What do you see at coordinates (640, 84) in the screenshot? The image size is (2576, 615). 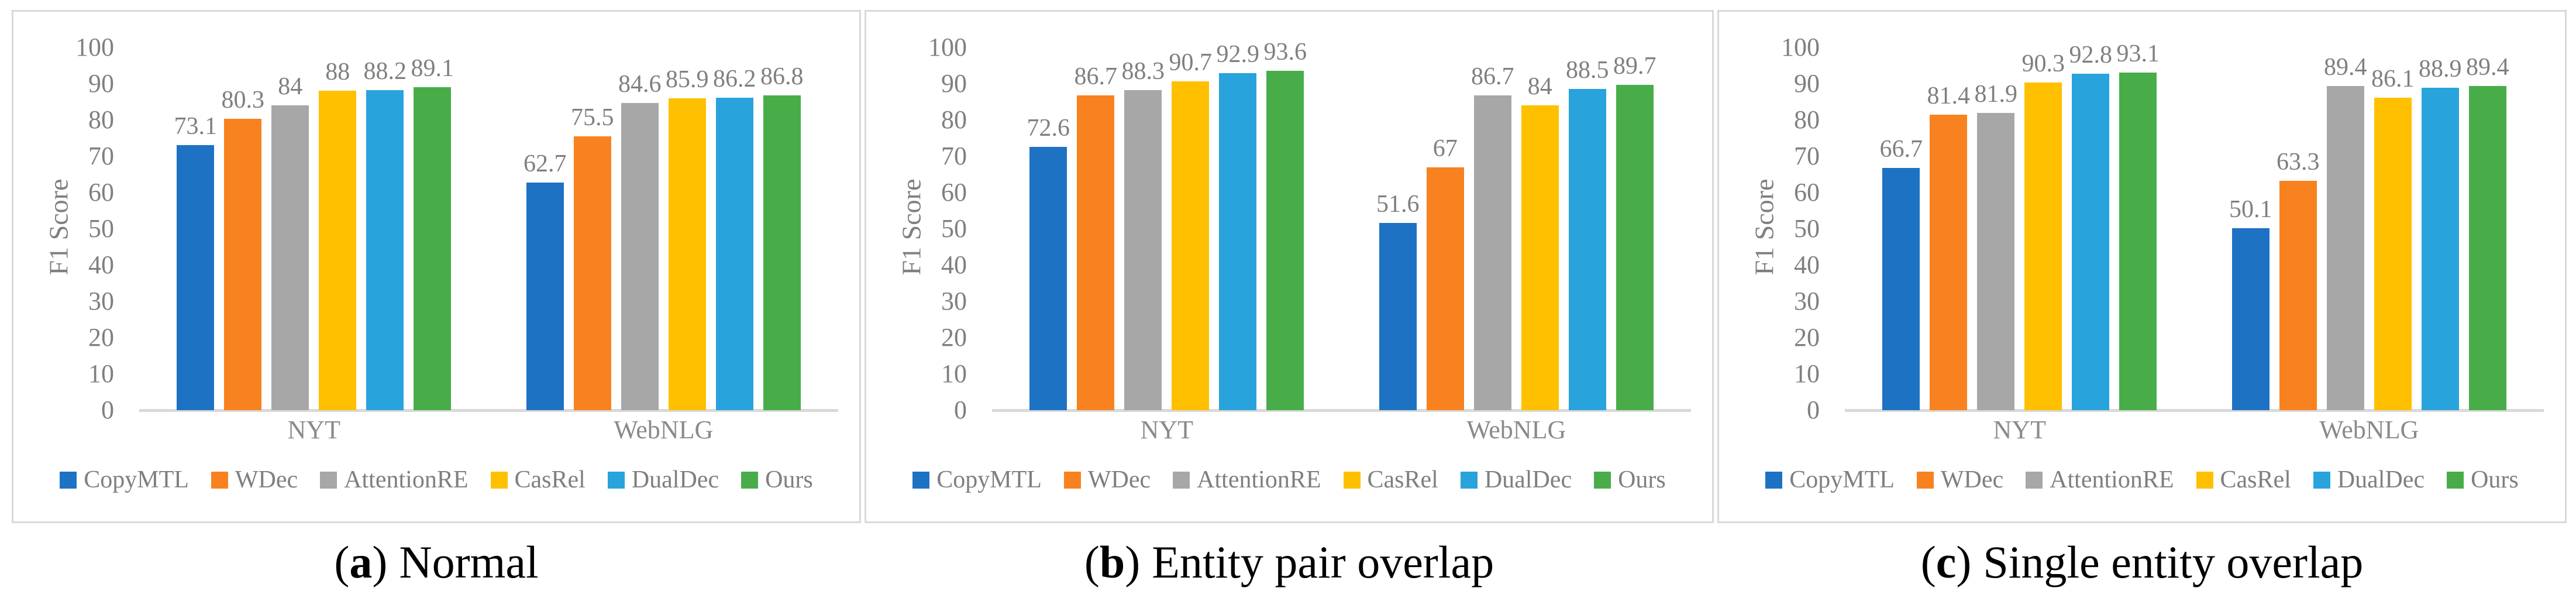 I see `bar-value-label: 84.6` at bounding box center [640, 84].